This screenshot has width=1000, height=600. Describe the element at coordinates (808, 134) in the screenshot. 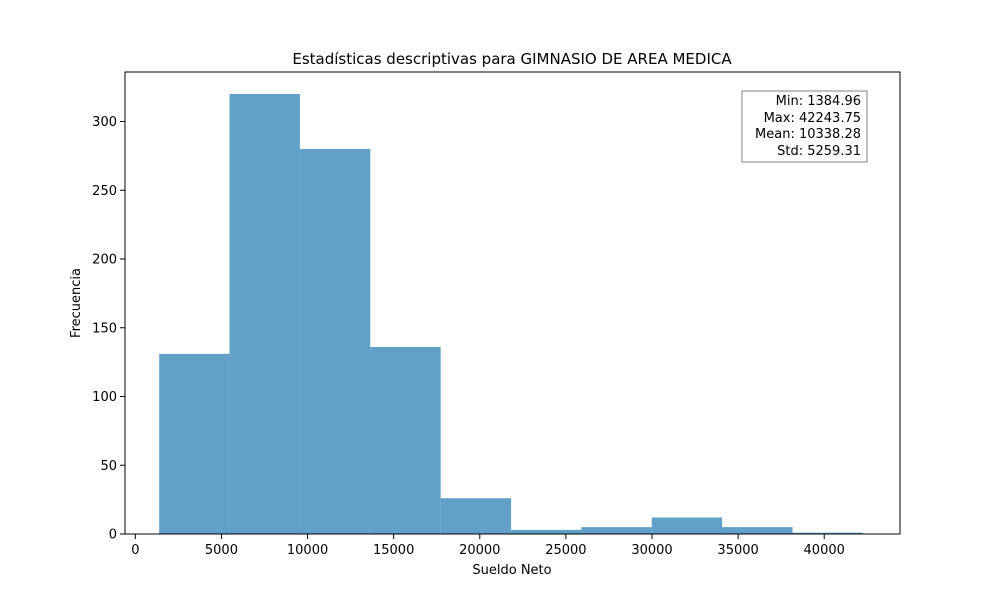

I see `stats-mean: Mean: 10338.28` at that location.